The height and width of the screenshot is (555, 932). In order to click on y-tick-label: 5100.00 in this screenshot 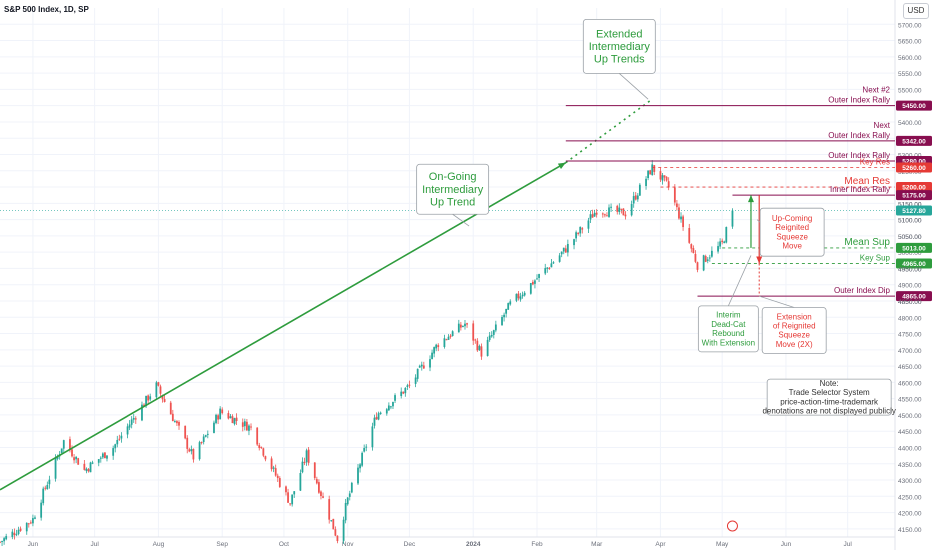, I will do `click(910, 221)`.